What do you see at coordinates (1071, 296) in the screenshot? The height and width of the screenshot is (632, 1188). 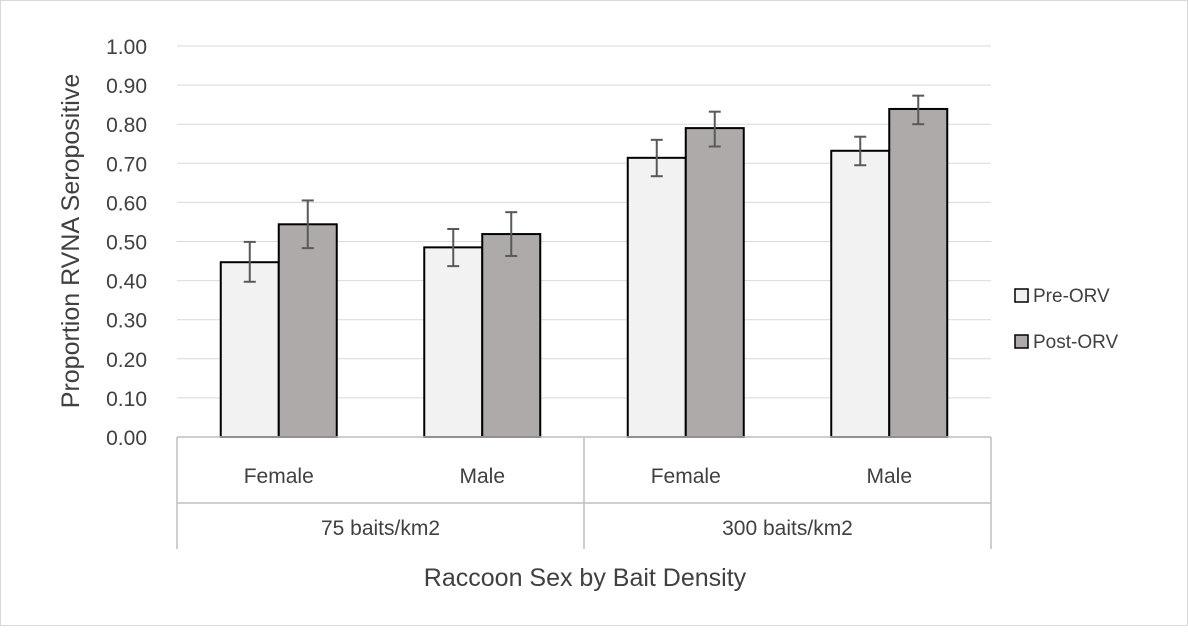 I see `legend-label: Pre-ORV` at bounding box center [1071, 296].